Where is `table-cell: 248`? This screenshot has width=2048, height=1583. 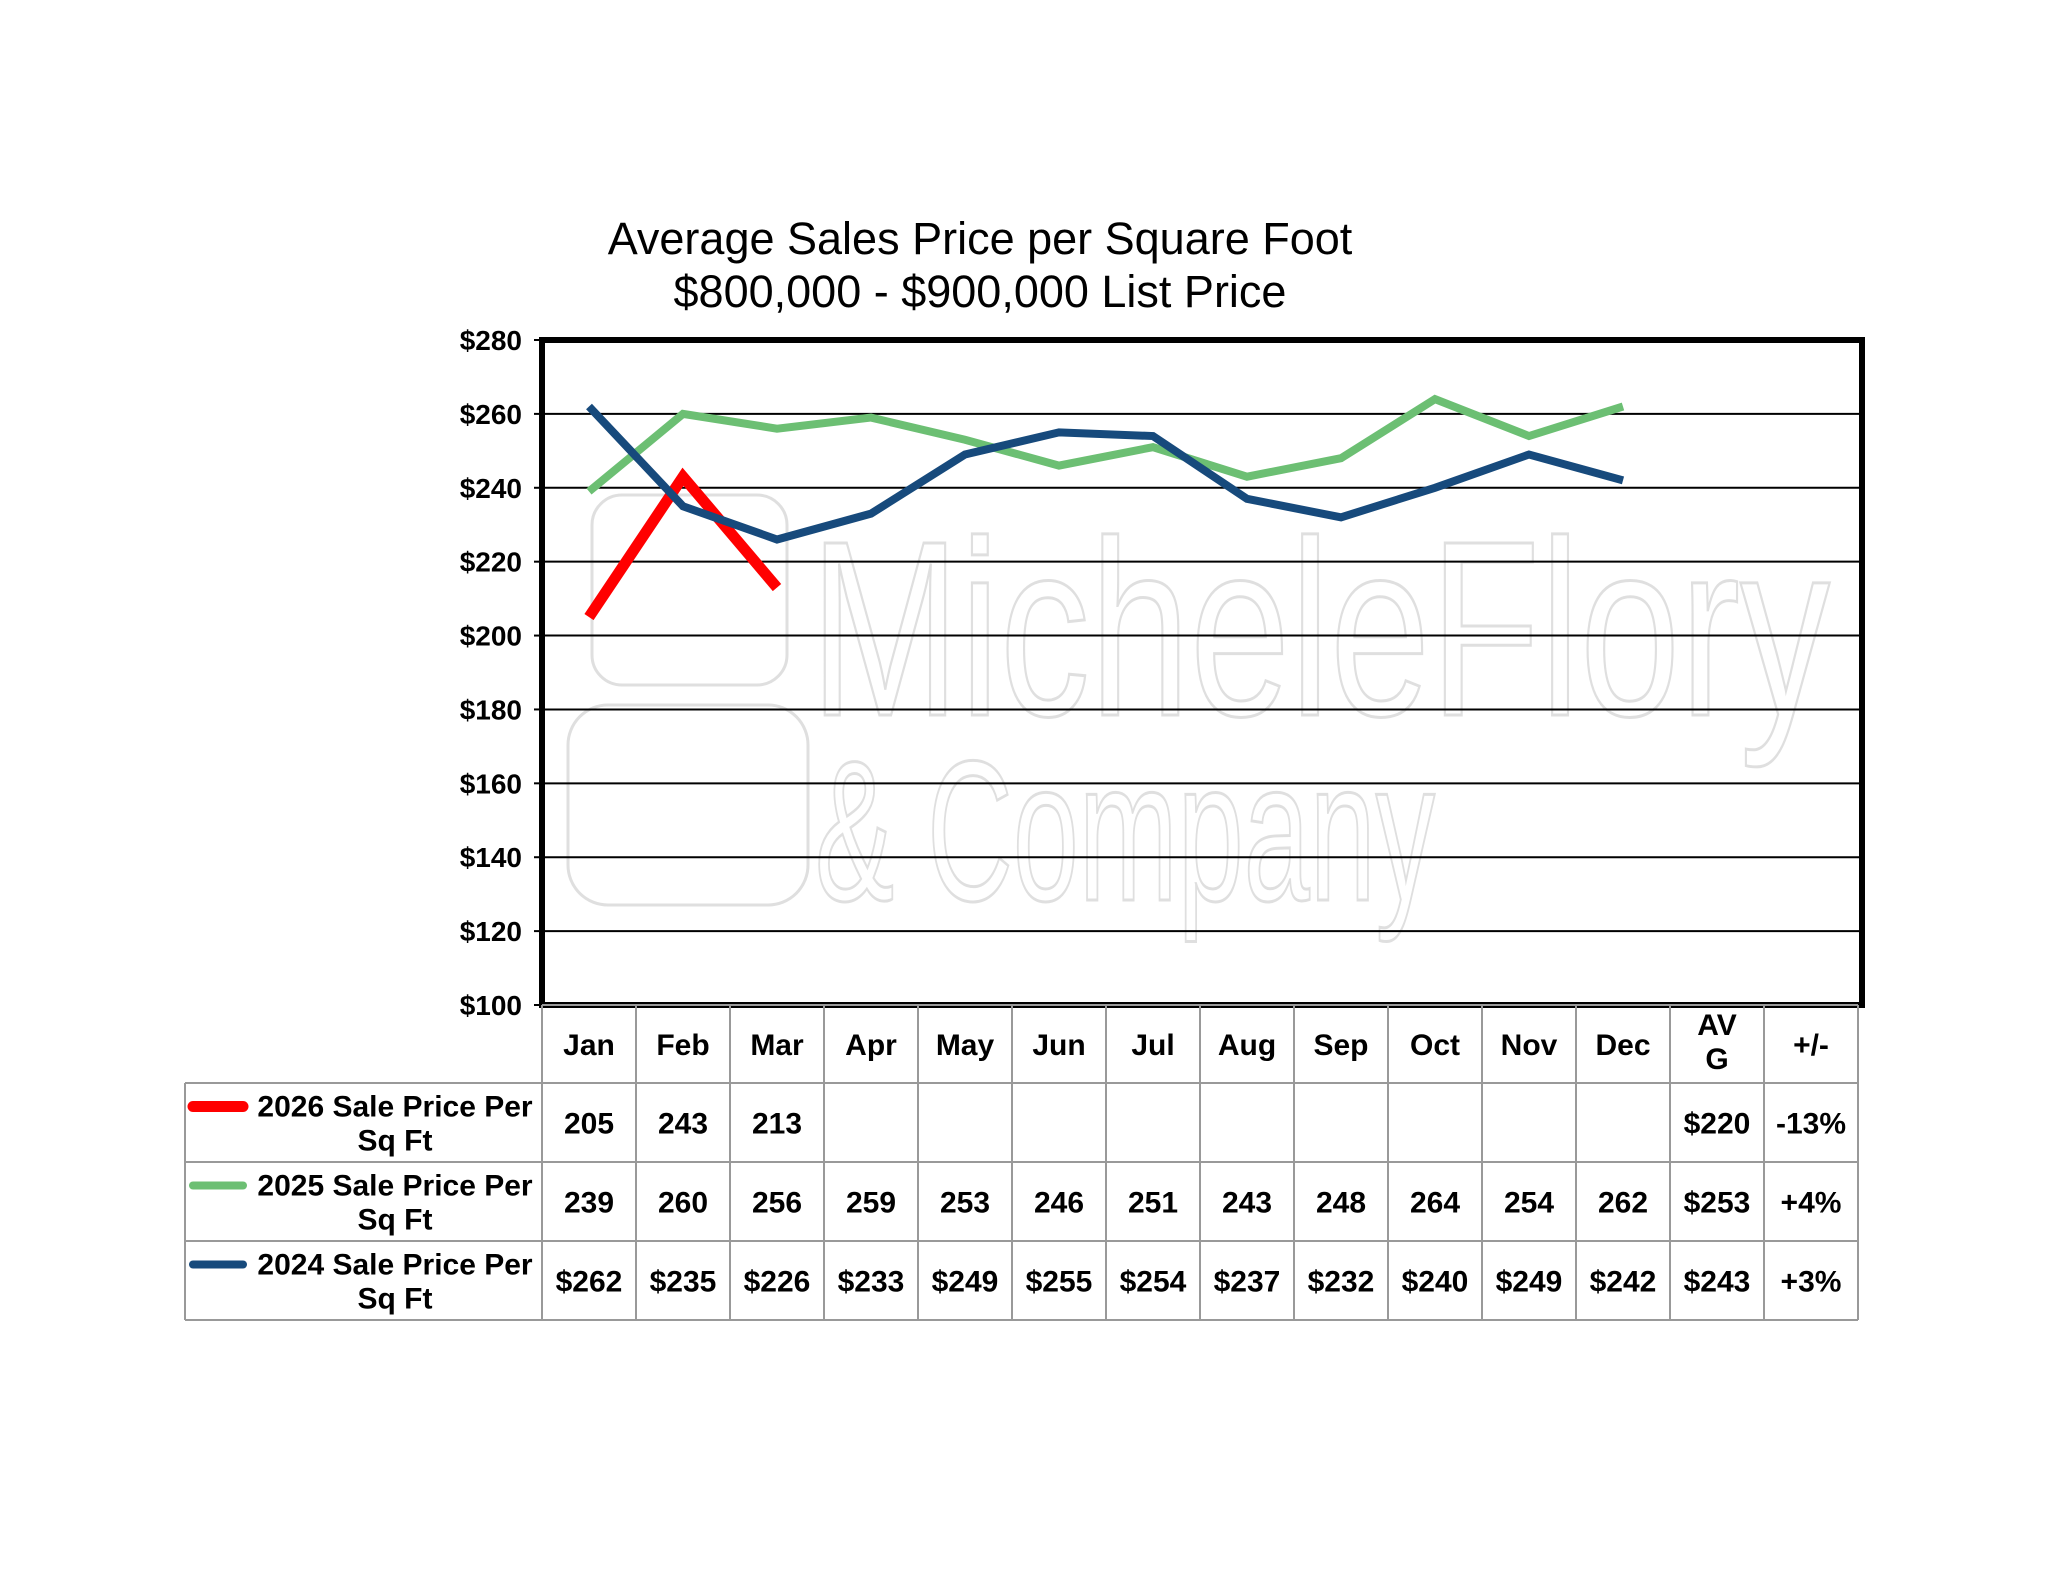 table-cell: 248 is located at coordinates (1341, 1203).